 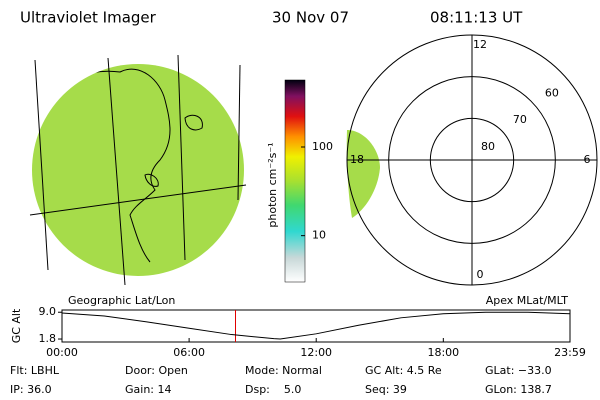 I want to click on time: 08:11:13 UT, so click(x=476, y=18).